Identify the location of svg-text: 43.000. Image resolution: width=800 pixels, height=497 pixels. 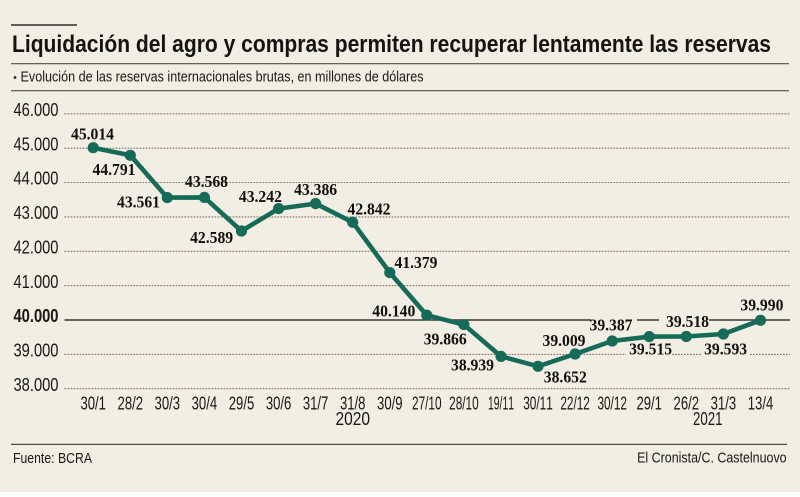
(36, 212).